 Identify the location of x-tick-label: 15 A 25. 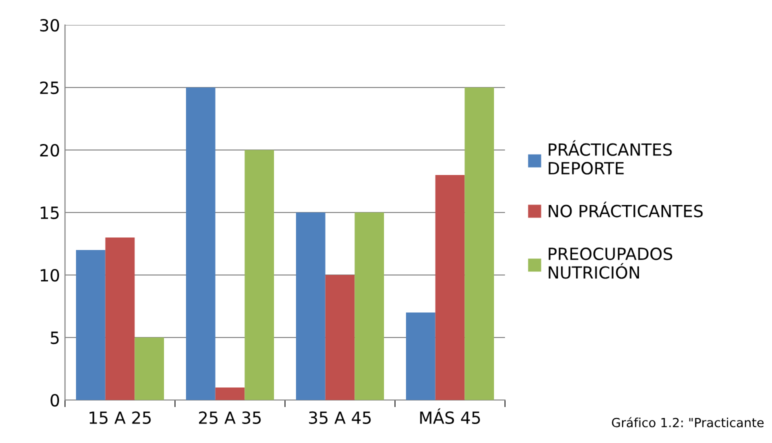
(120, 417).